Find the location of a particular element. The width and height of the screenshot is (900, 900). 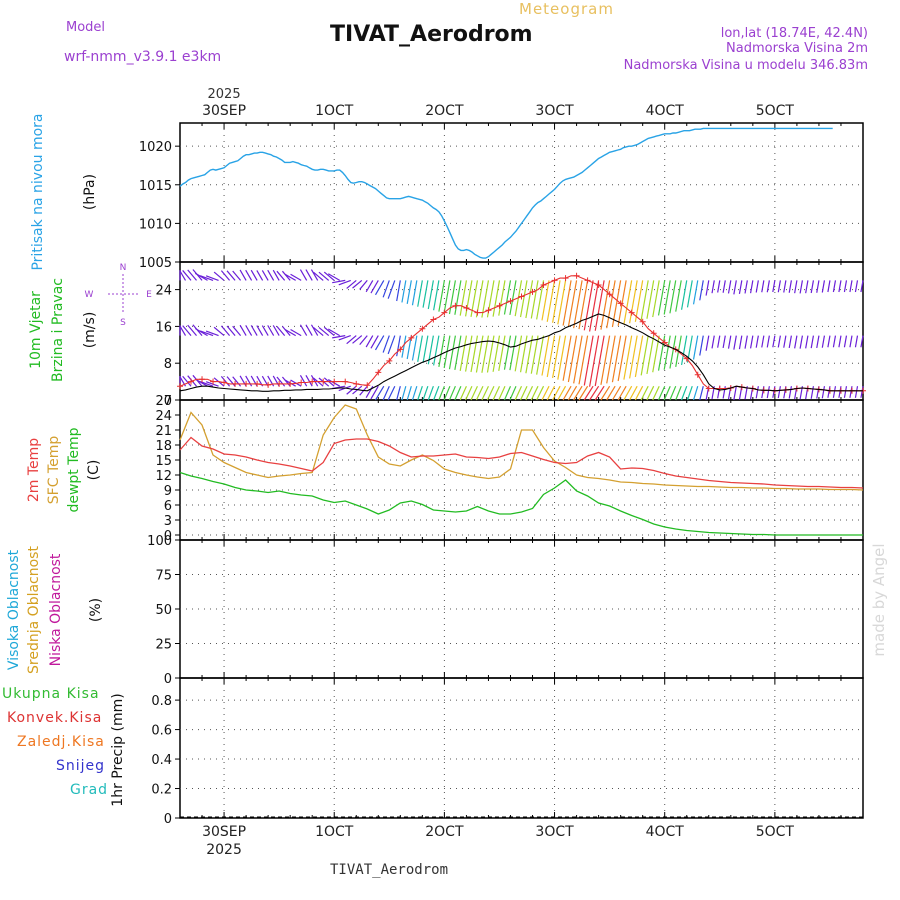

precip-legend-item: Grad is located at coordinates (89, 790).